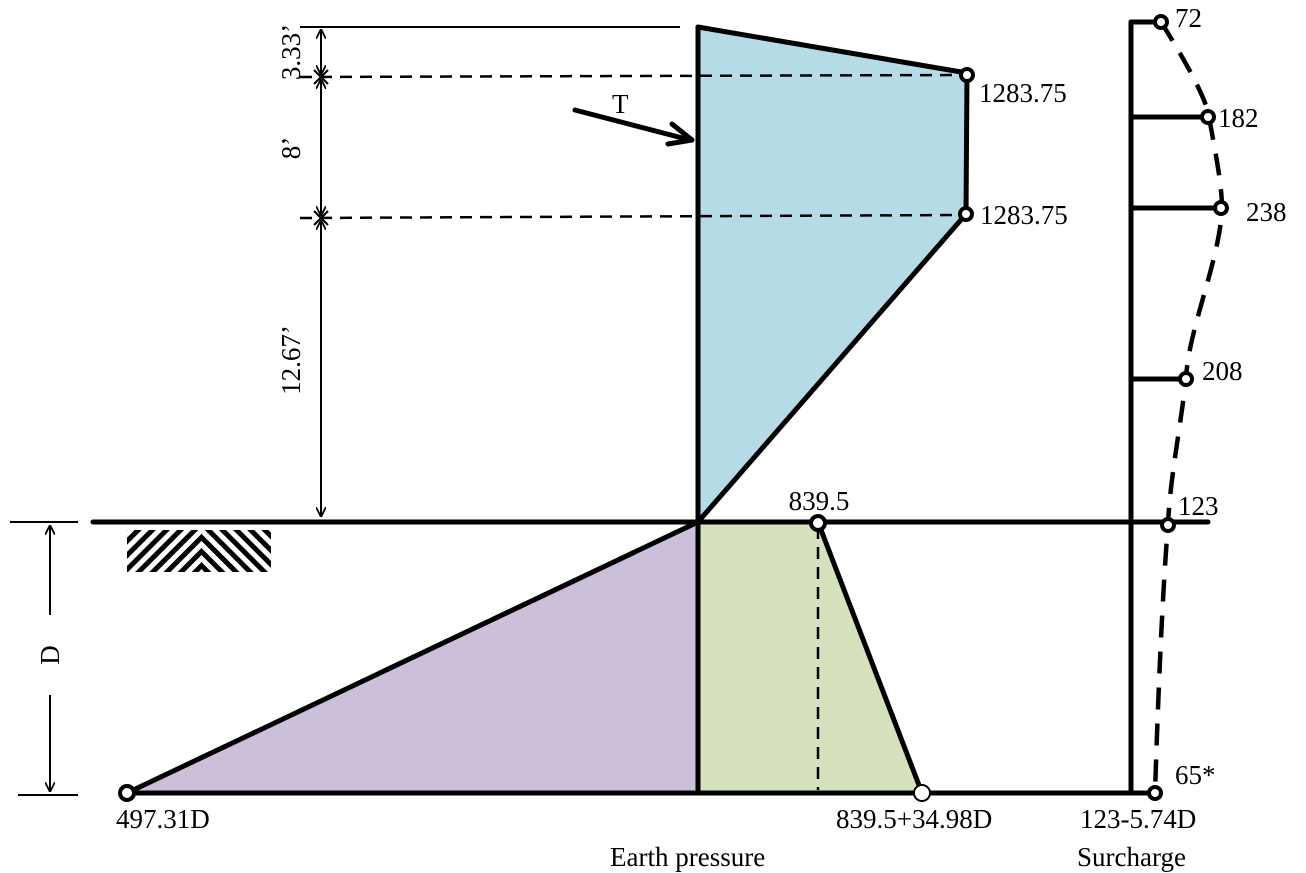 This screenshot has width=1306, height=873. Describe the element at coordinates (1195, 775) in the screenshot. I see `label-surcharge-65: 65*` at that location.